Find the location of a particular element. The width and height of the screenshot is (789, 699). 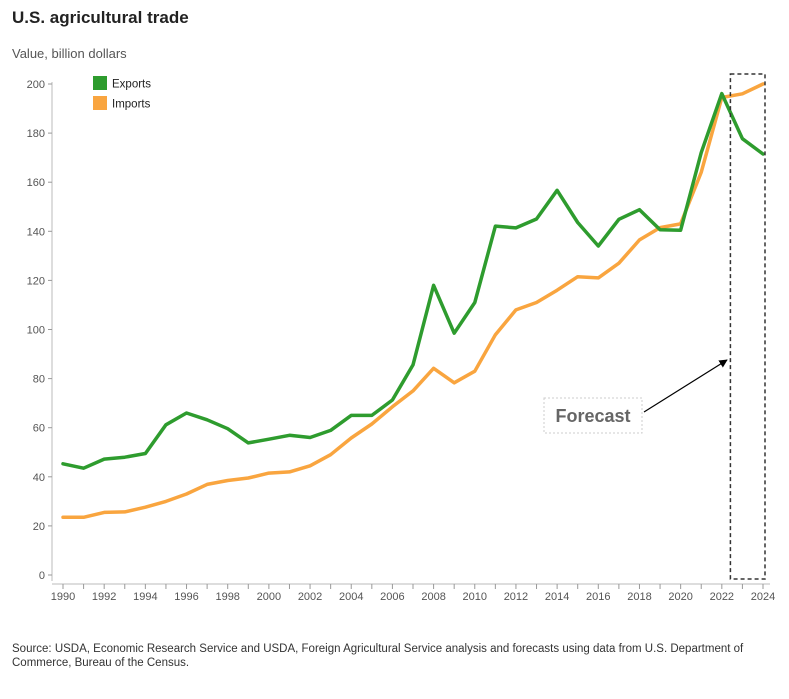

legend-swatch-imports is located at coordinates (100, 103).